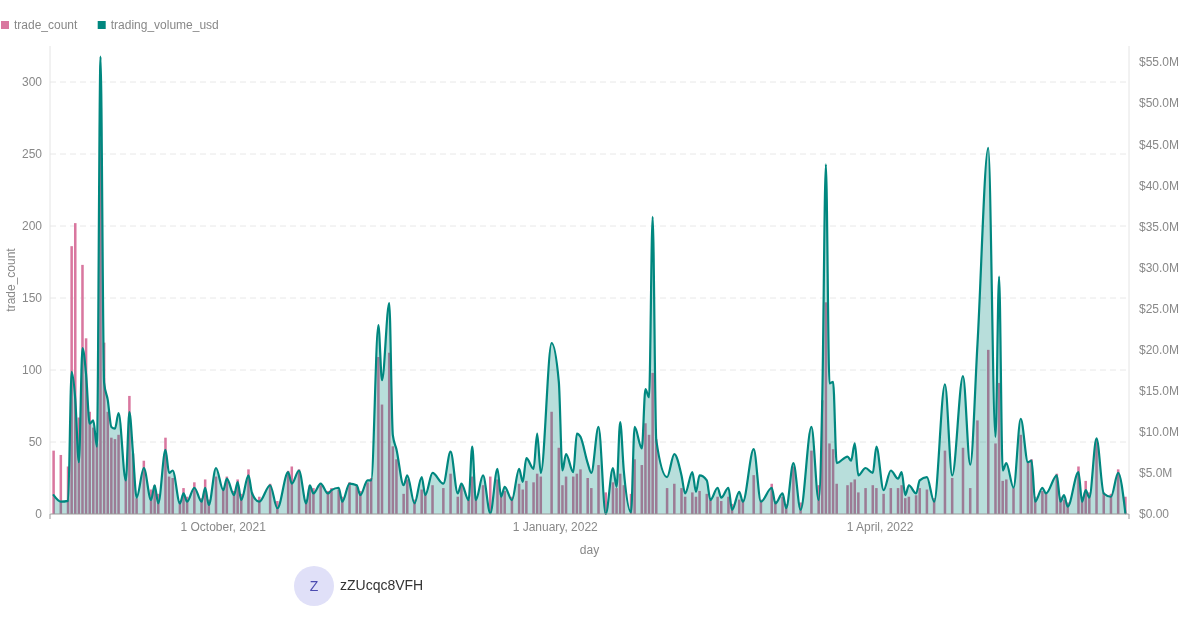  I want to click on y2-tick-label: $45.0M, so click(1159, 144).